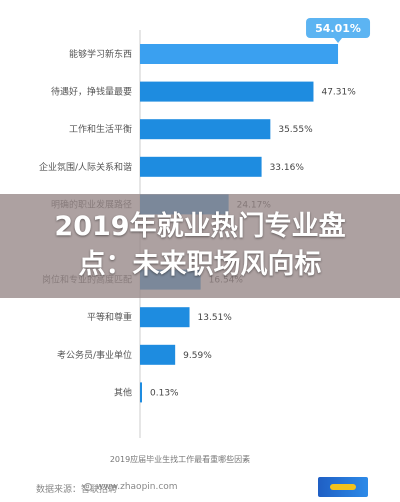 The height and width of the screenshot is (502, 400). I want to click on zhaopin-logo, so click(343, 487).